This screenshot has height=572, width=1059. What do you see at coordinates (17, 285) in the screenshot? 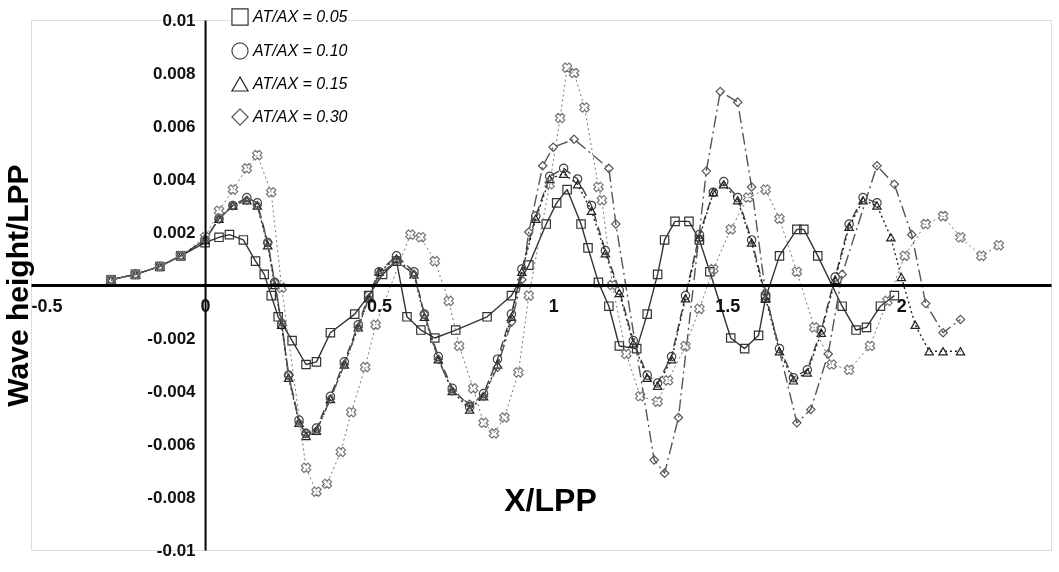
I see `y-axis-title: Wave height/LPP` at bounding box center [17, 285].